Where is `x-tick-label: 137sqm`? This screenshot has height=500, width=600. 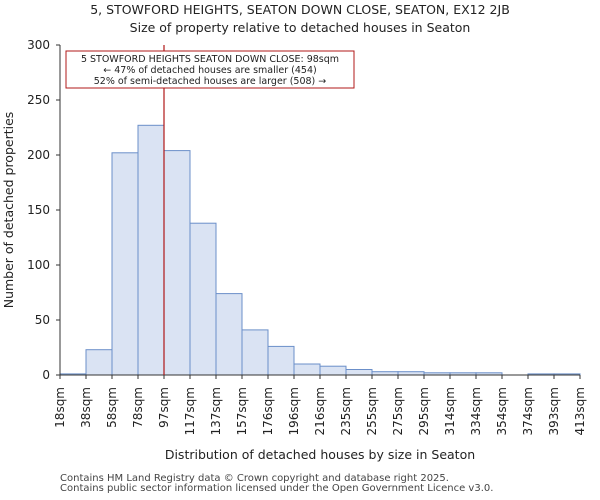
x-tick-label: 137sqm is located at coordinates (216, 411).